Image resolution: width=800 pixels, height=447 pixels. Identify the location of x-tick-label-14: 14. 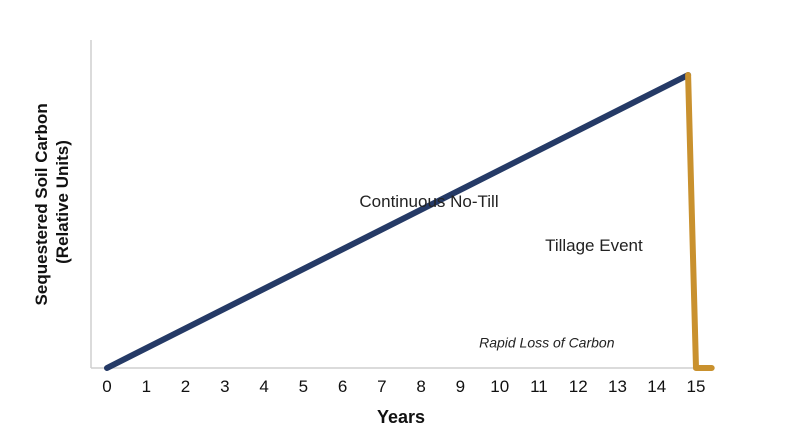
(656, 386).